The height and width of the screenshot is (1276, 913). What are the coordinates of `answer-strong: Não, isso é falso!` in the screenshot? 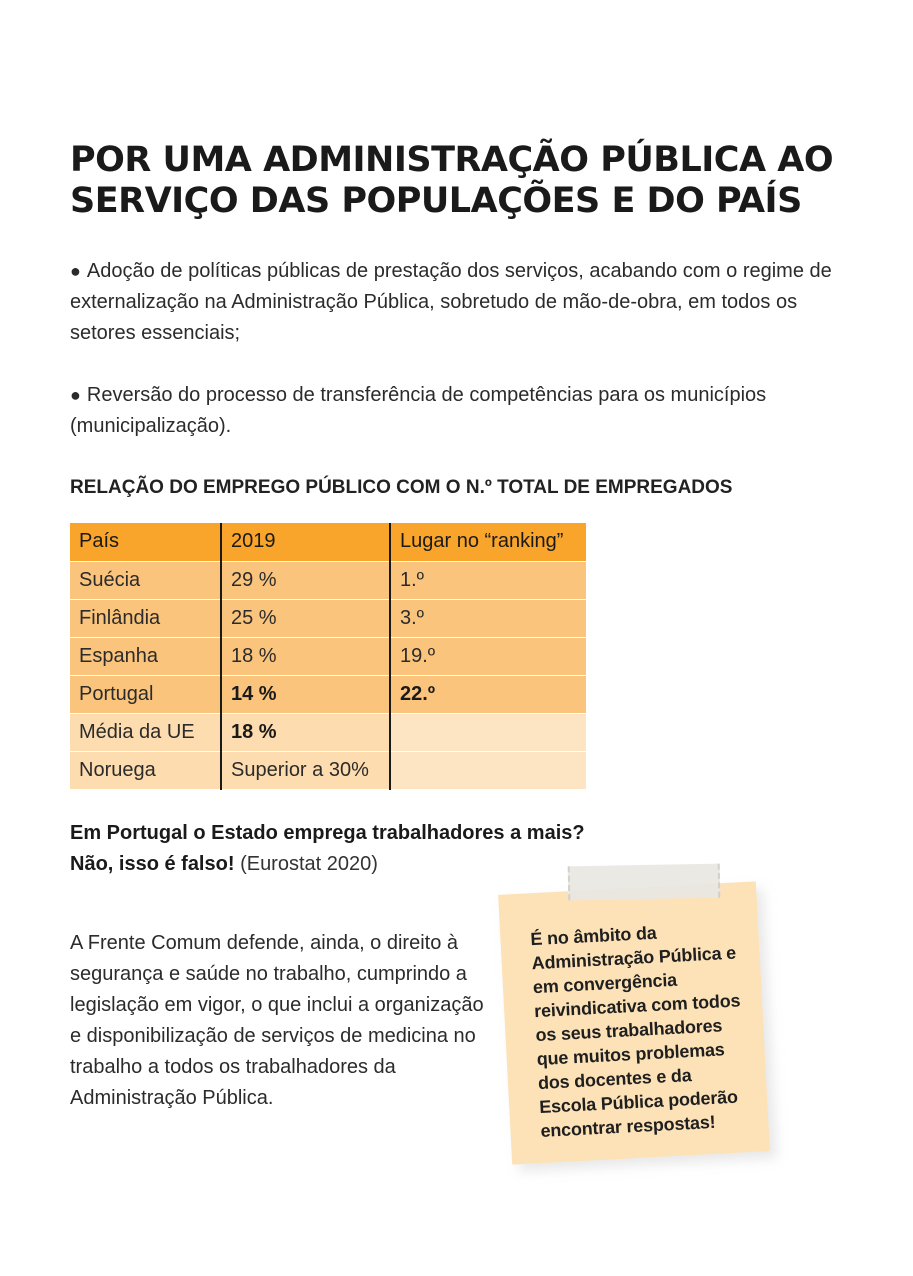 It's located at (152, 864).